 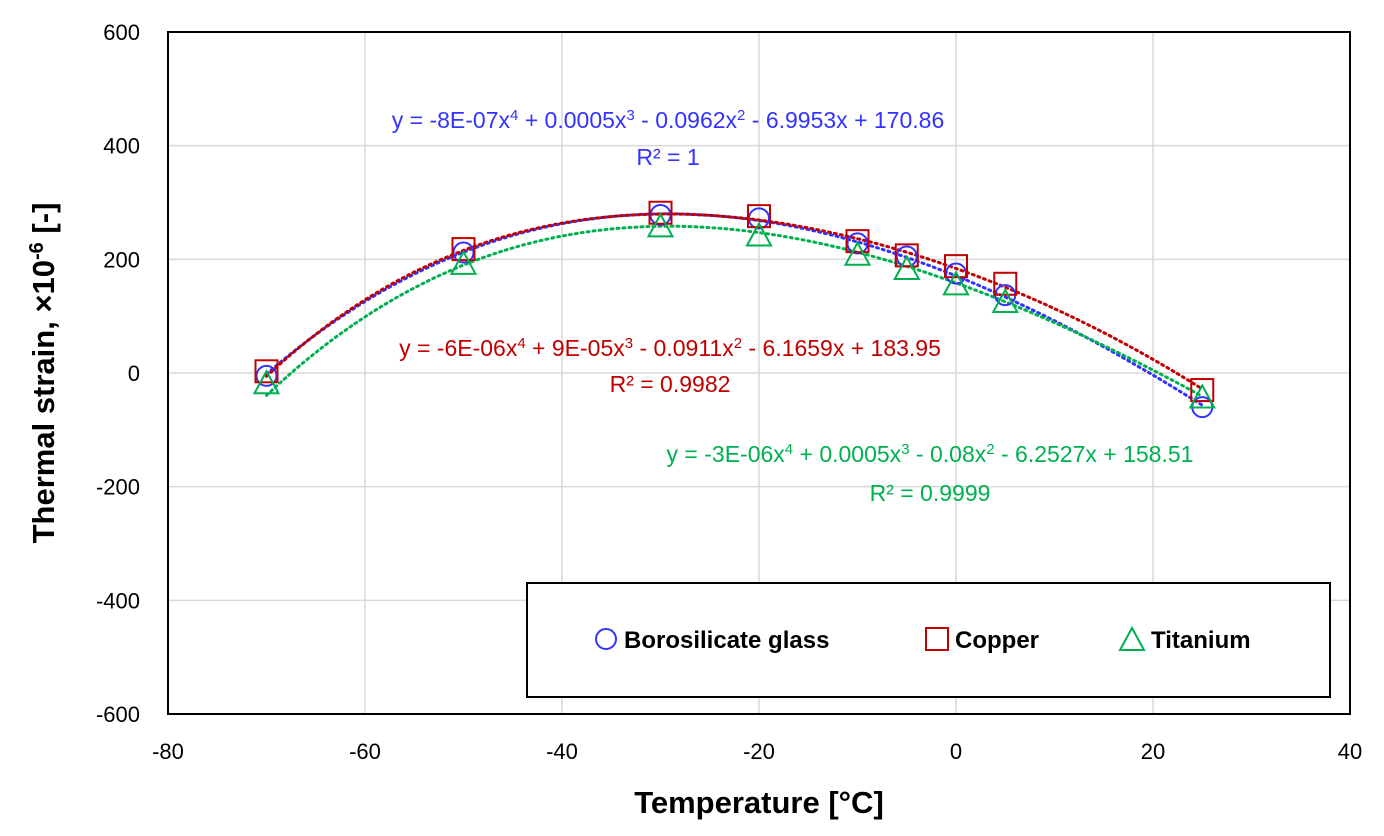 I want to click on x-axis-title: Temperature [°C], so click(x=759, y=802).